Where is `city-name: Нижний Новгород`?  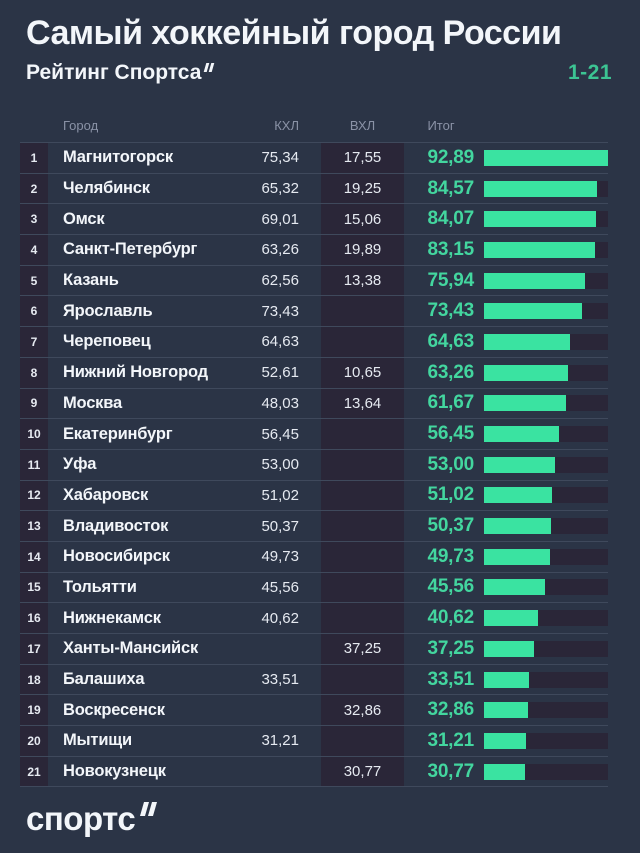
city-name: Нижний Новгород is located at coordinates (135, 372).